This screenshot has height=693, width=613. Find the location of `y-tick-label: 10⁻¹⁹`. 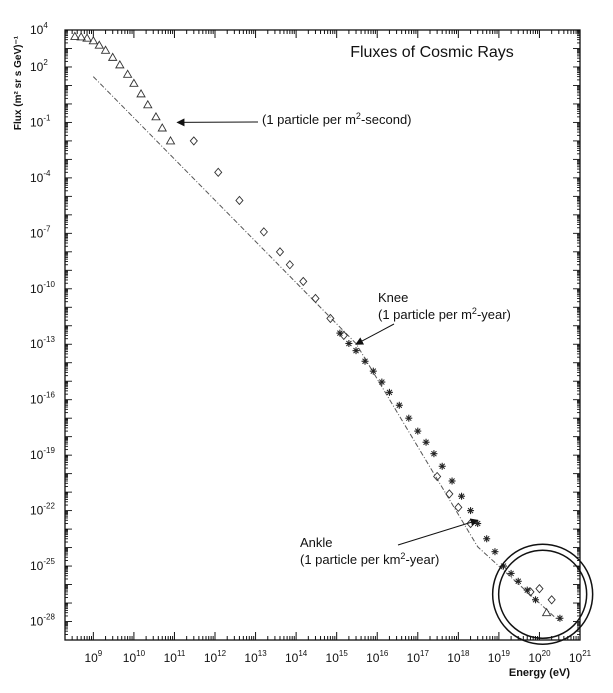

y-tick-label: 10⁻¹⁹ is located at coordinates (42, 454).